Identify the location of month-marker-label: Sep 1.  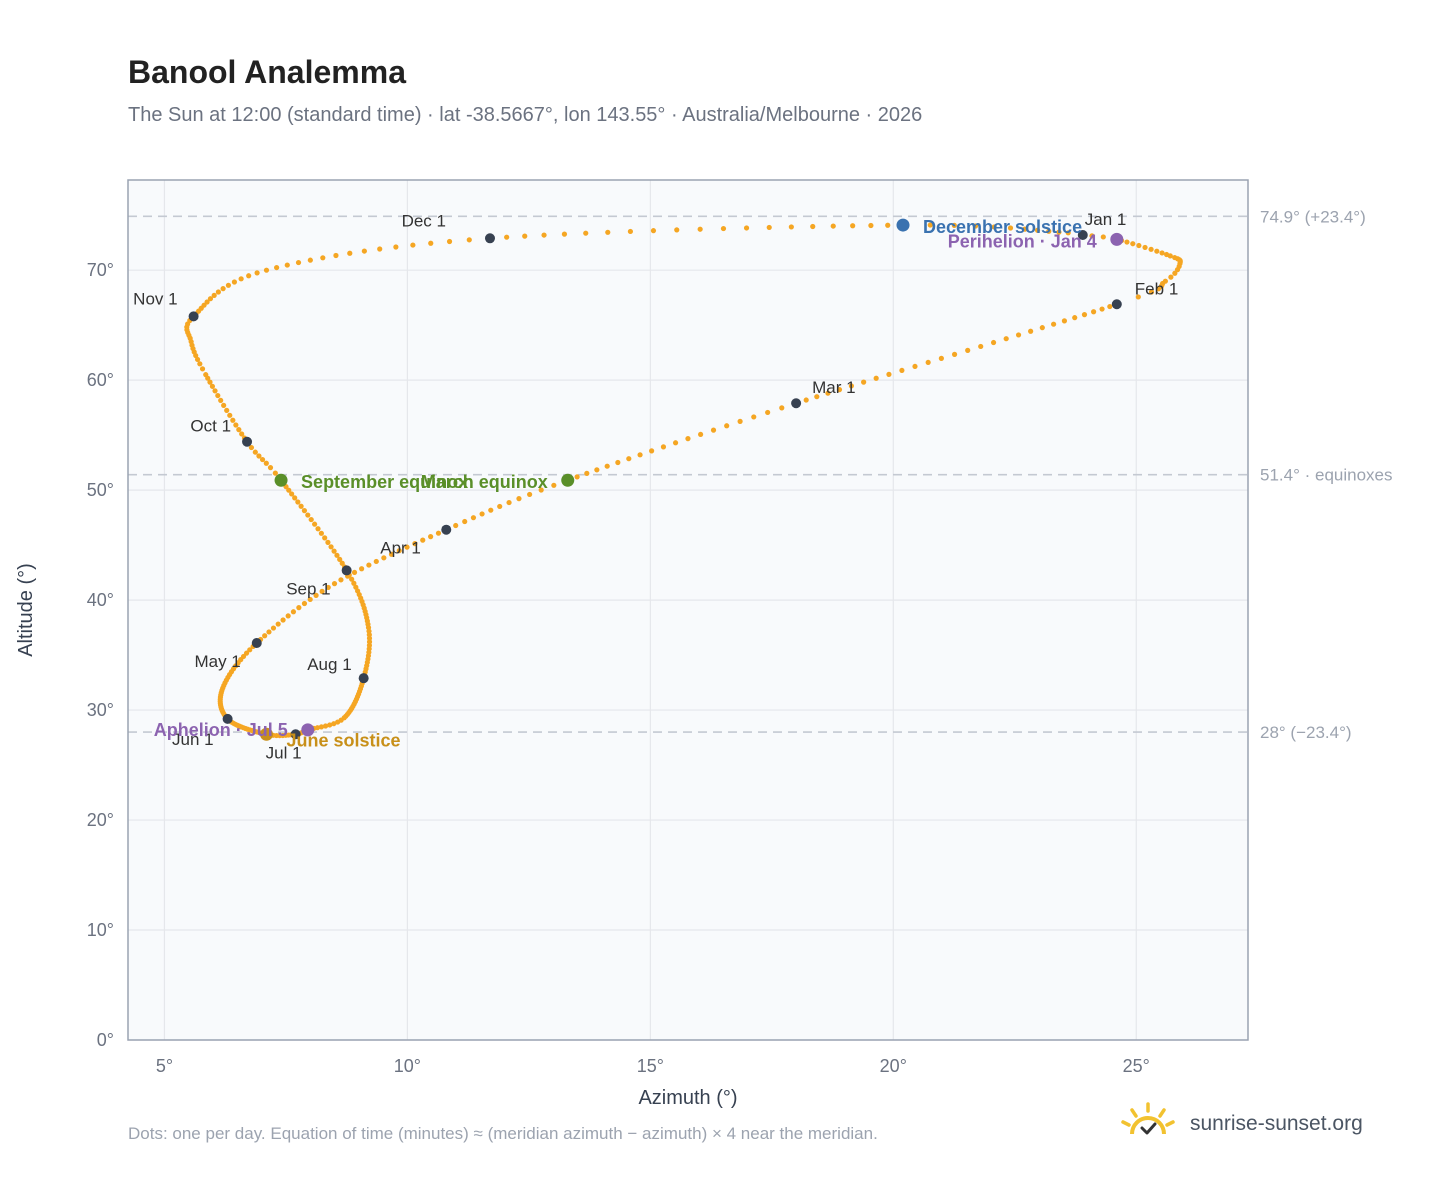
(308, 588).